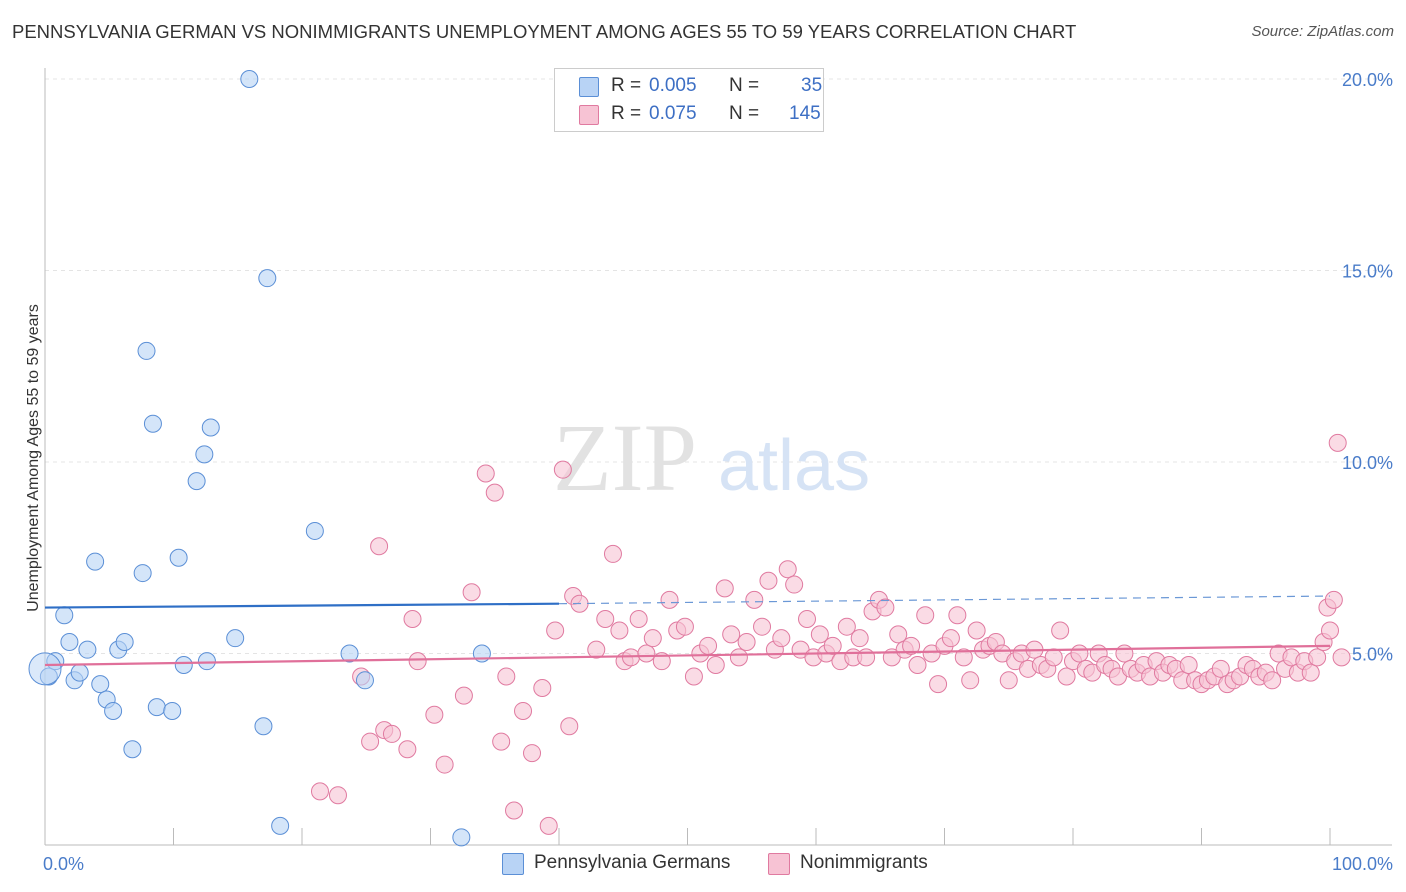 This screenshot has height=892, width=1406. What do you see at coordinates (1367, 463) in the screenshot?
I see `y-tick-label: 10.0%` at bounding box center [1367, 463].